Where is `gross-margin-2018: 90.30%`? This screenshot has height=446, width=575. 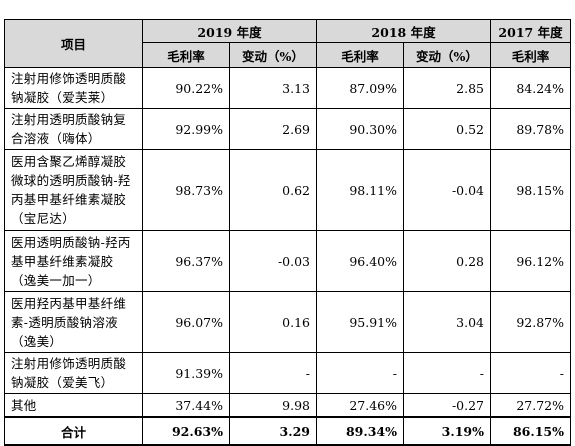
gross-margin-2018: 90.30% is located at coordinates (360, 129).